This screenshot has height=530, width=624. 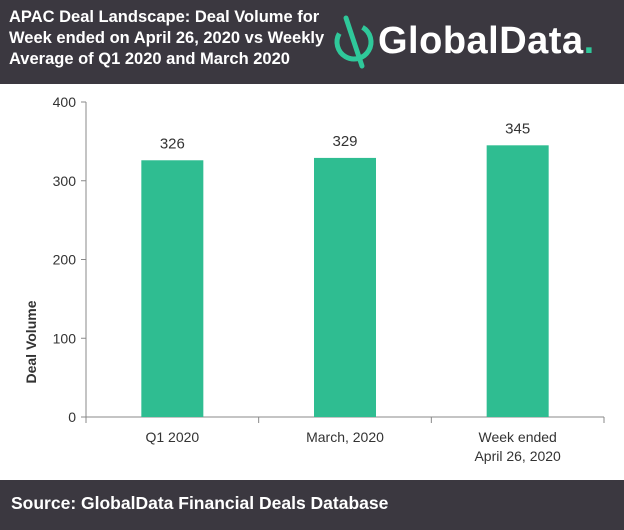 What do you see at coordinates (345, 437) in the screenshot?
I see `x-tick-label: March, 2020` at bounding box center [345, 437].